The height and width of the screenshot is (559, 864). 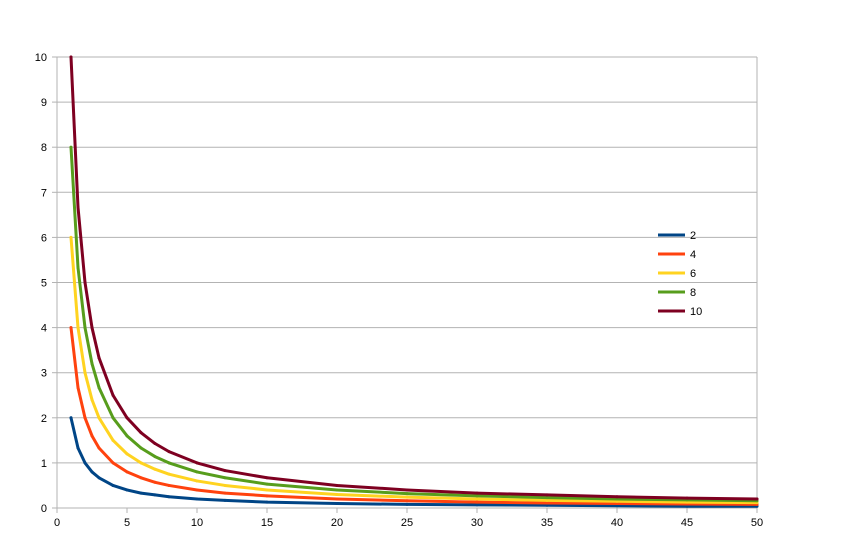 What do you see at coordinates (693, 274) in the screenshot?
I see `legend-label-6: 6` at bounding box center [693, 274].